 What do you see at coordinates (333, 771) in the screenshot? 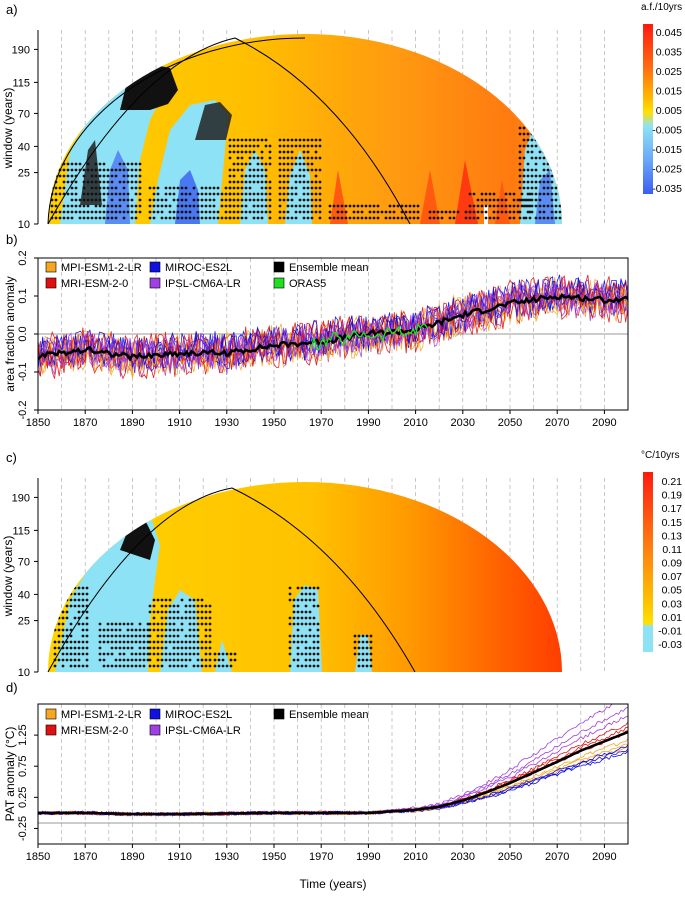
I see `member-line` at bounding box center [333, 771].